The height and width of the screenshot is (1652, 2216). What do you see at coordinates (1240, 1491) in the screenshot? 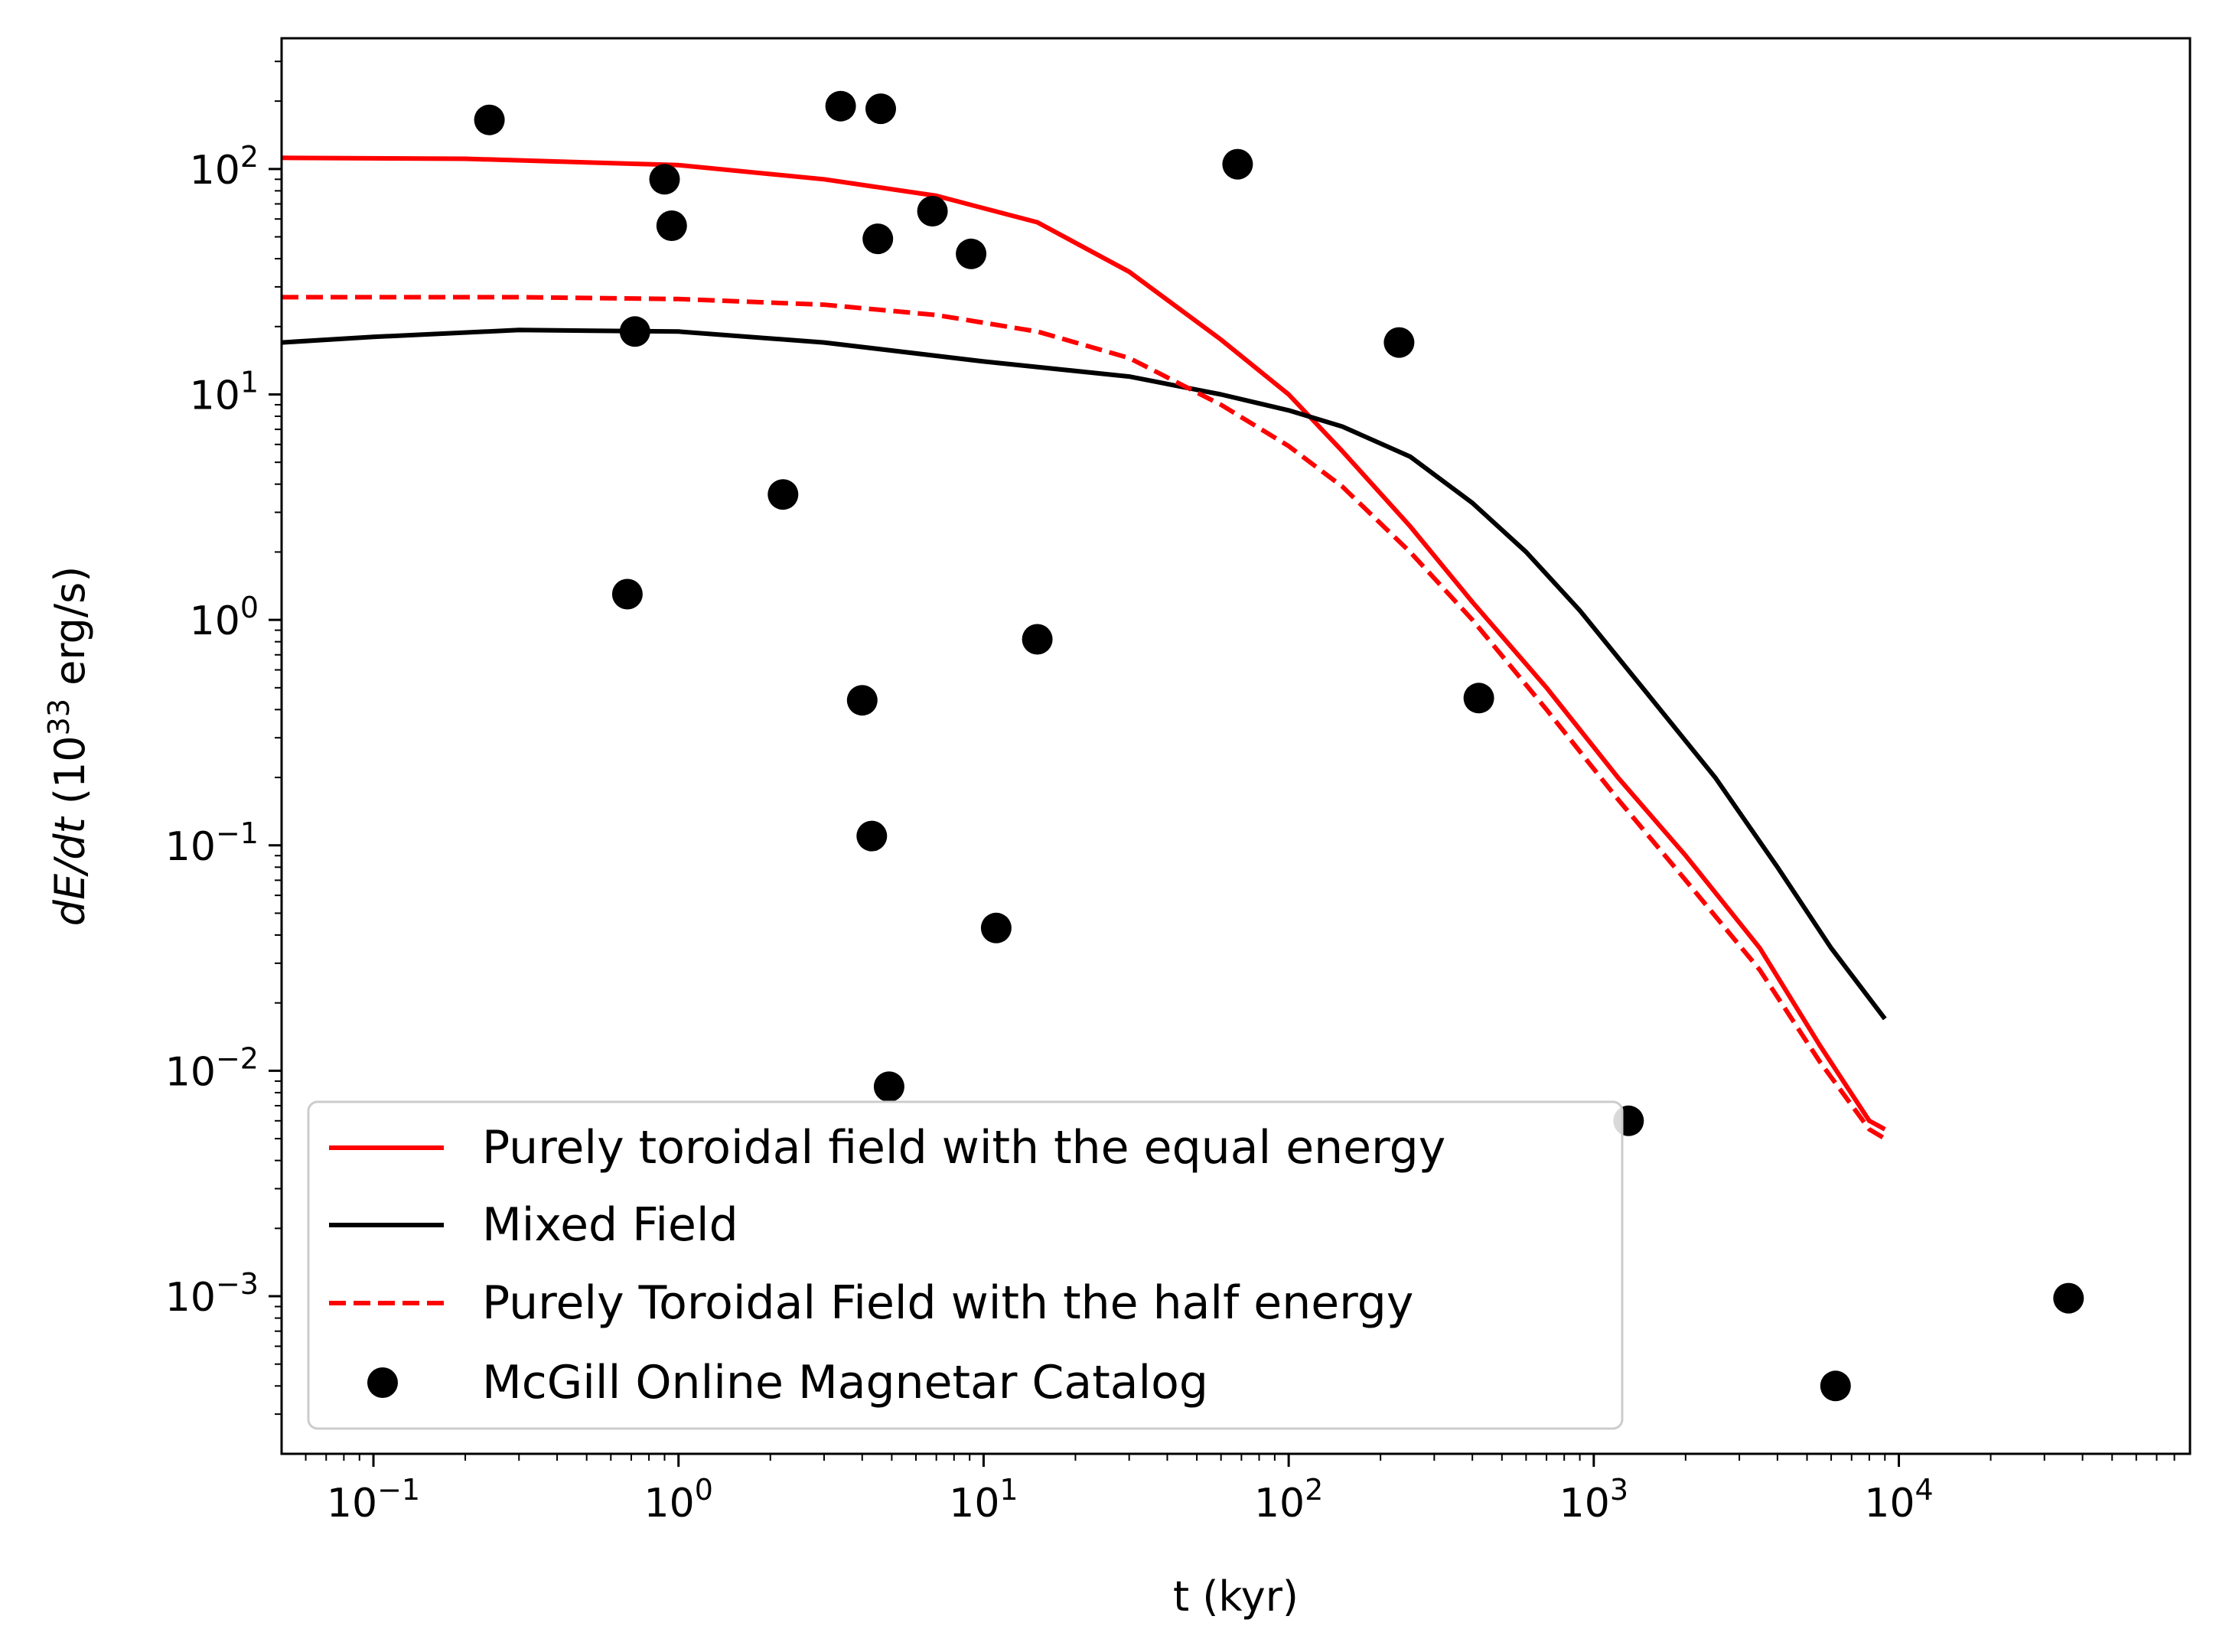
I see `x-axis-ticks: 10⁻¹ 10⁰ 10¹ 10² 10³ 10⁴` at bounding box center [1240, 1491].